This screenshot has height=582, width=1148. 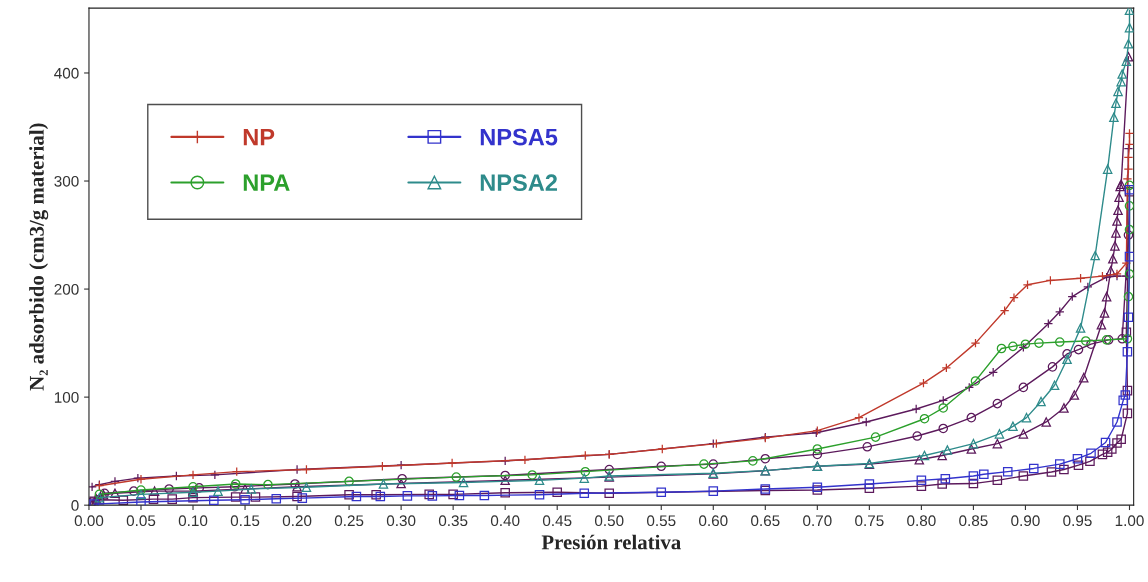 What do you see at coordinates (519, 183) in the screenshot?
I see `legend-label: NPSA2` at bounding box center [519, 183].